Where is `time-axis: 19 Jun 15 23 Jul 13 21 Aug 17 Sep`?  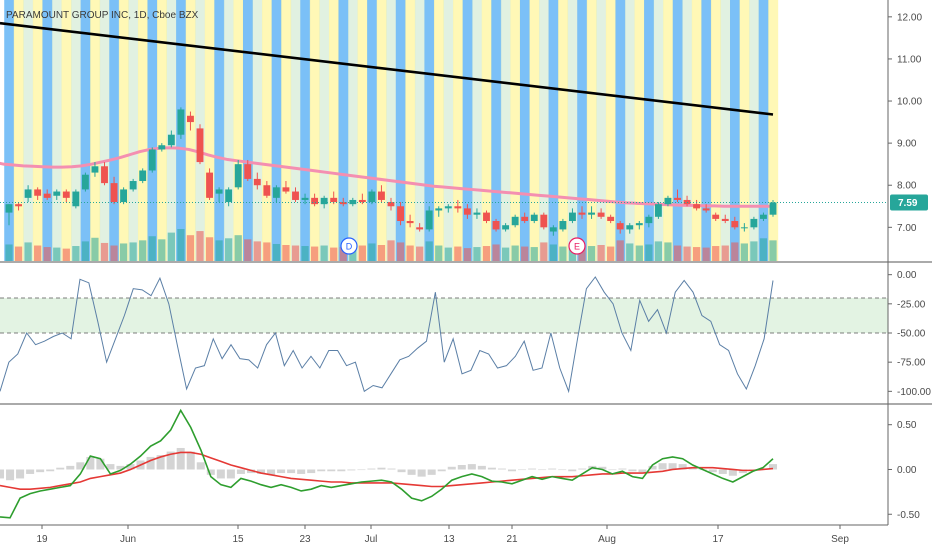
time-axis: 19 Jun 15 23 Jul 13 21 Aug 17 Sep is located at coordinates (442, 535).